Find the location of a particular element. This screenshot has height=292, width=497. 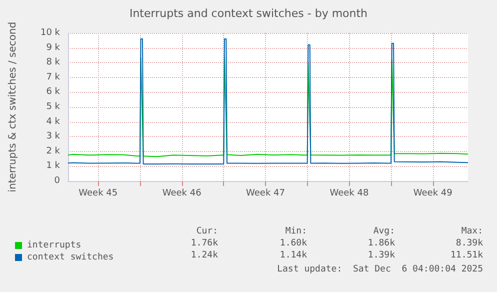

text: 1.76k is located at coordinates (204, 243).